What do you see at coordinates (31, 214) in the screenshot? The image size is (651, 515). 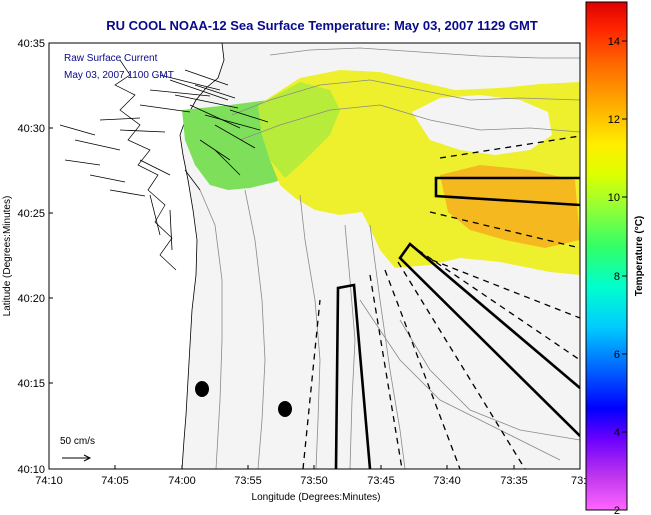 I see `y-tick-label: 40:25` at bounding box center [31, 214].